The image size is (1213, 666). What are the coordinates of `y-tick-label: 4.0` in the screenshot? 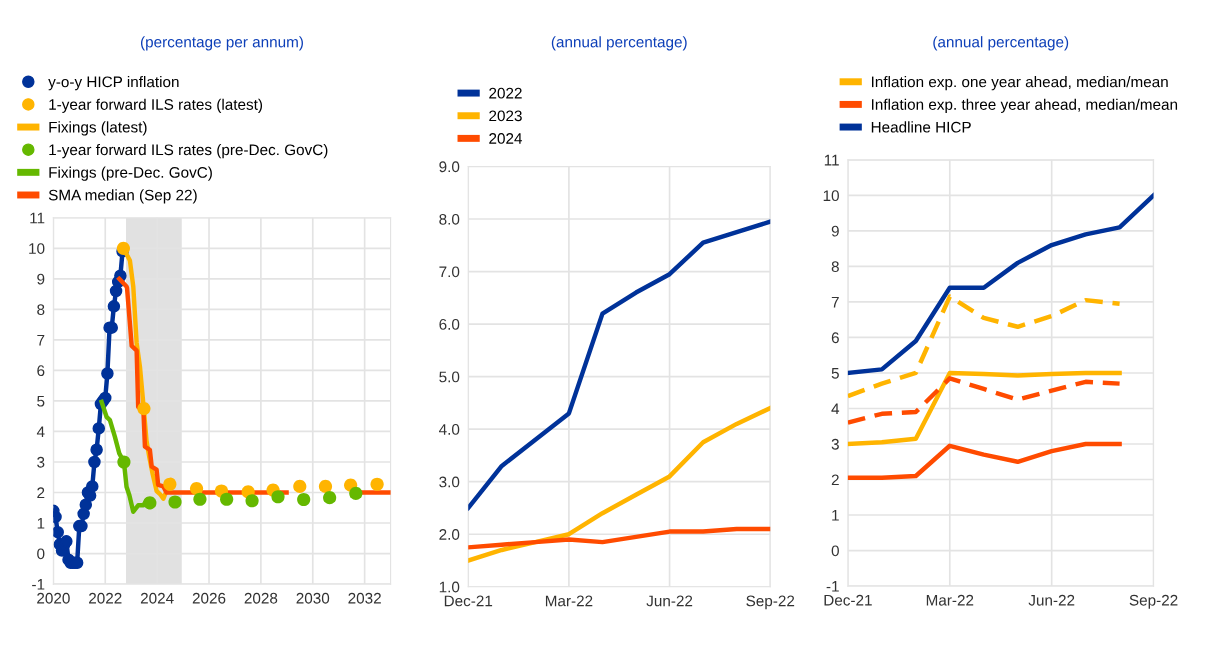 It's located at (449, 429).